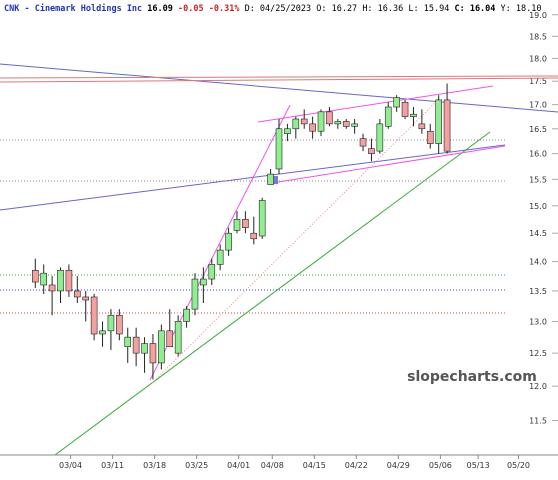 The height and width of the screenshot is (480, 558). What do you see at coordinates (336, 9) in the screenshot?
I see `header-open: O: 16.27` at bounding box center [336, 9].